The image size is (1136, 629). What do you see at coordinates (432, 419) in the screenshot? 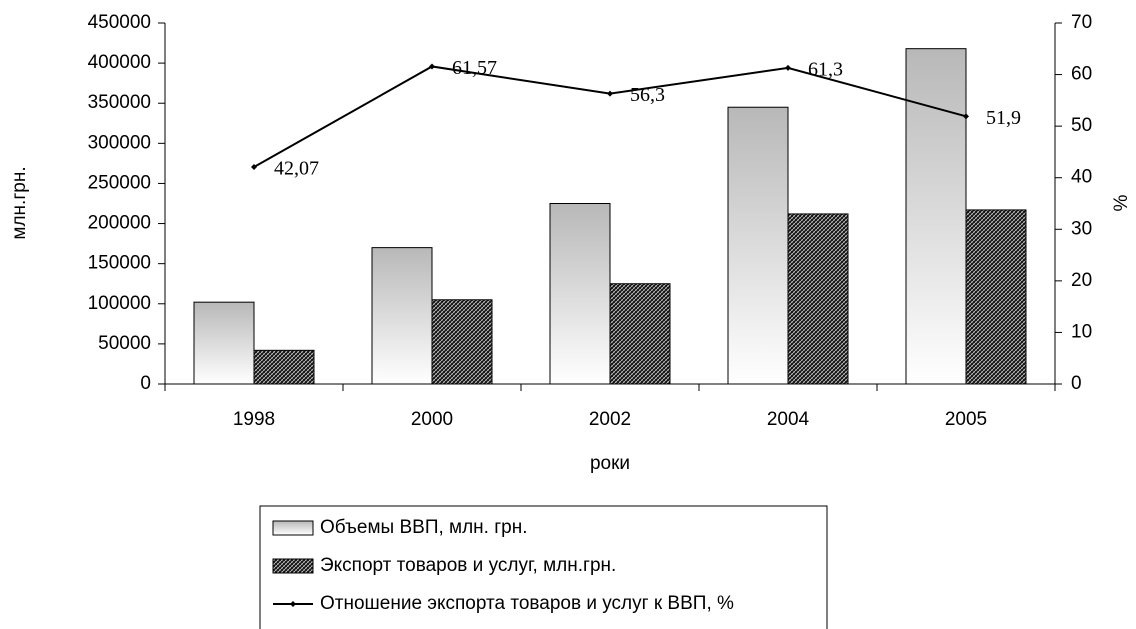
I see `x-tick-label: 2000` at bounding box center [432, 419].